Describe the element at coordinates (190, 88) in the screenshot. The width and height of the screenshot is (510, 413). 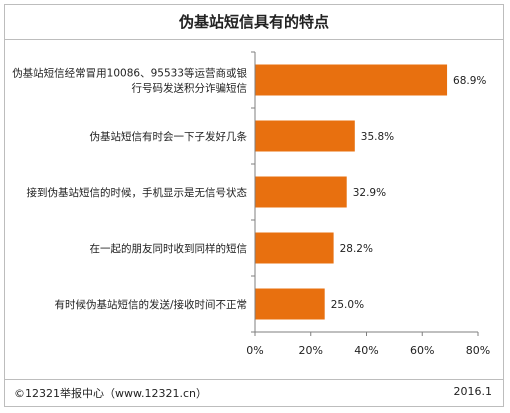
I see `category-label-1-line-2: 行号码发送积分诈骗短信` at that location.